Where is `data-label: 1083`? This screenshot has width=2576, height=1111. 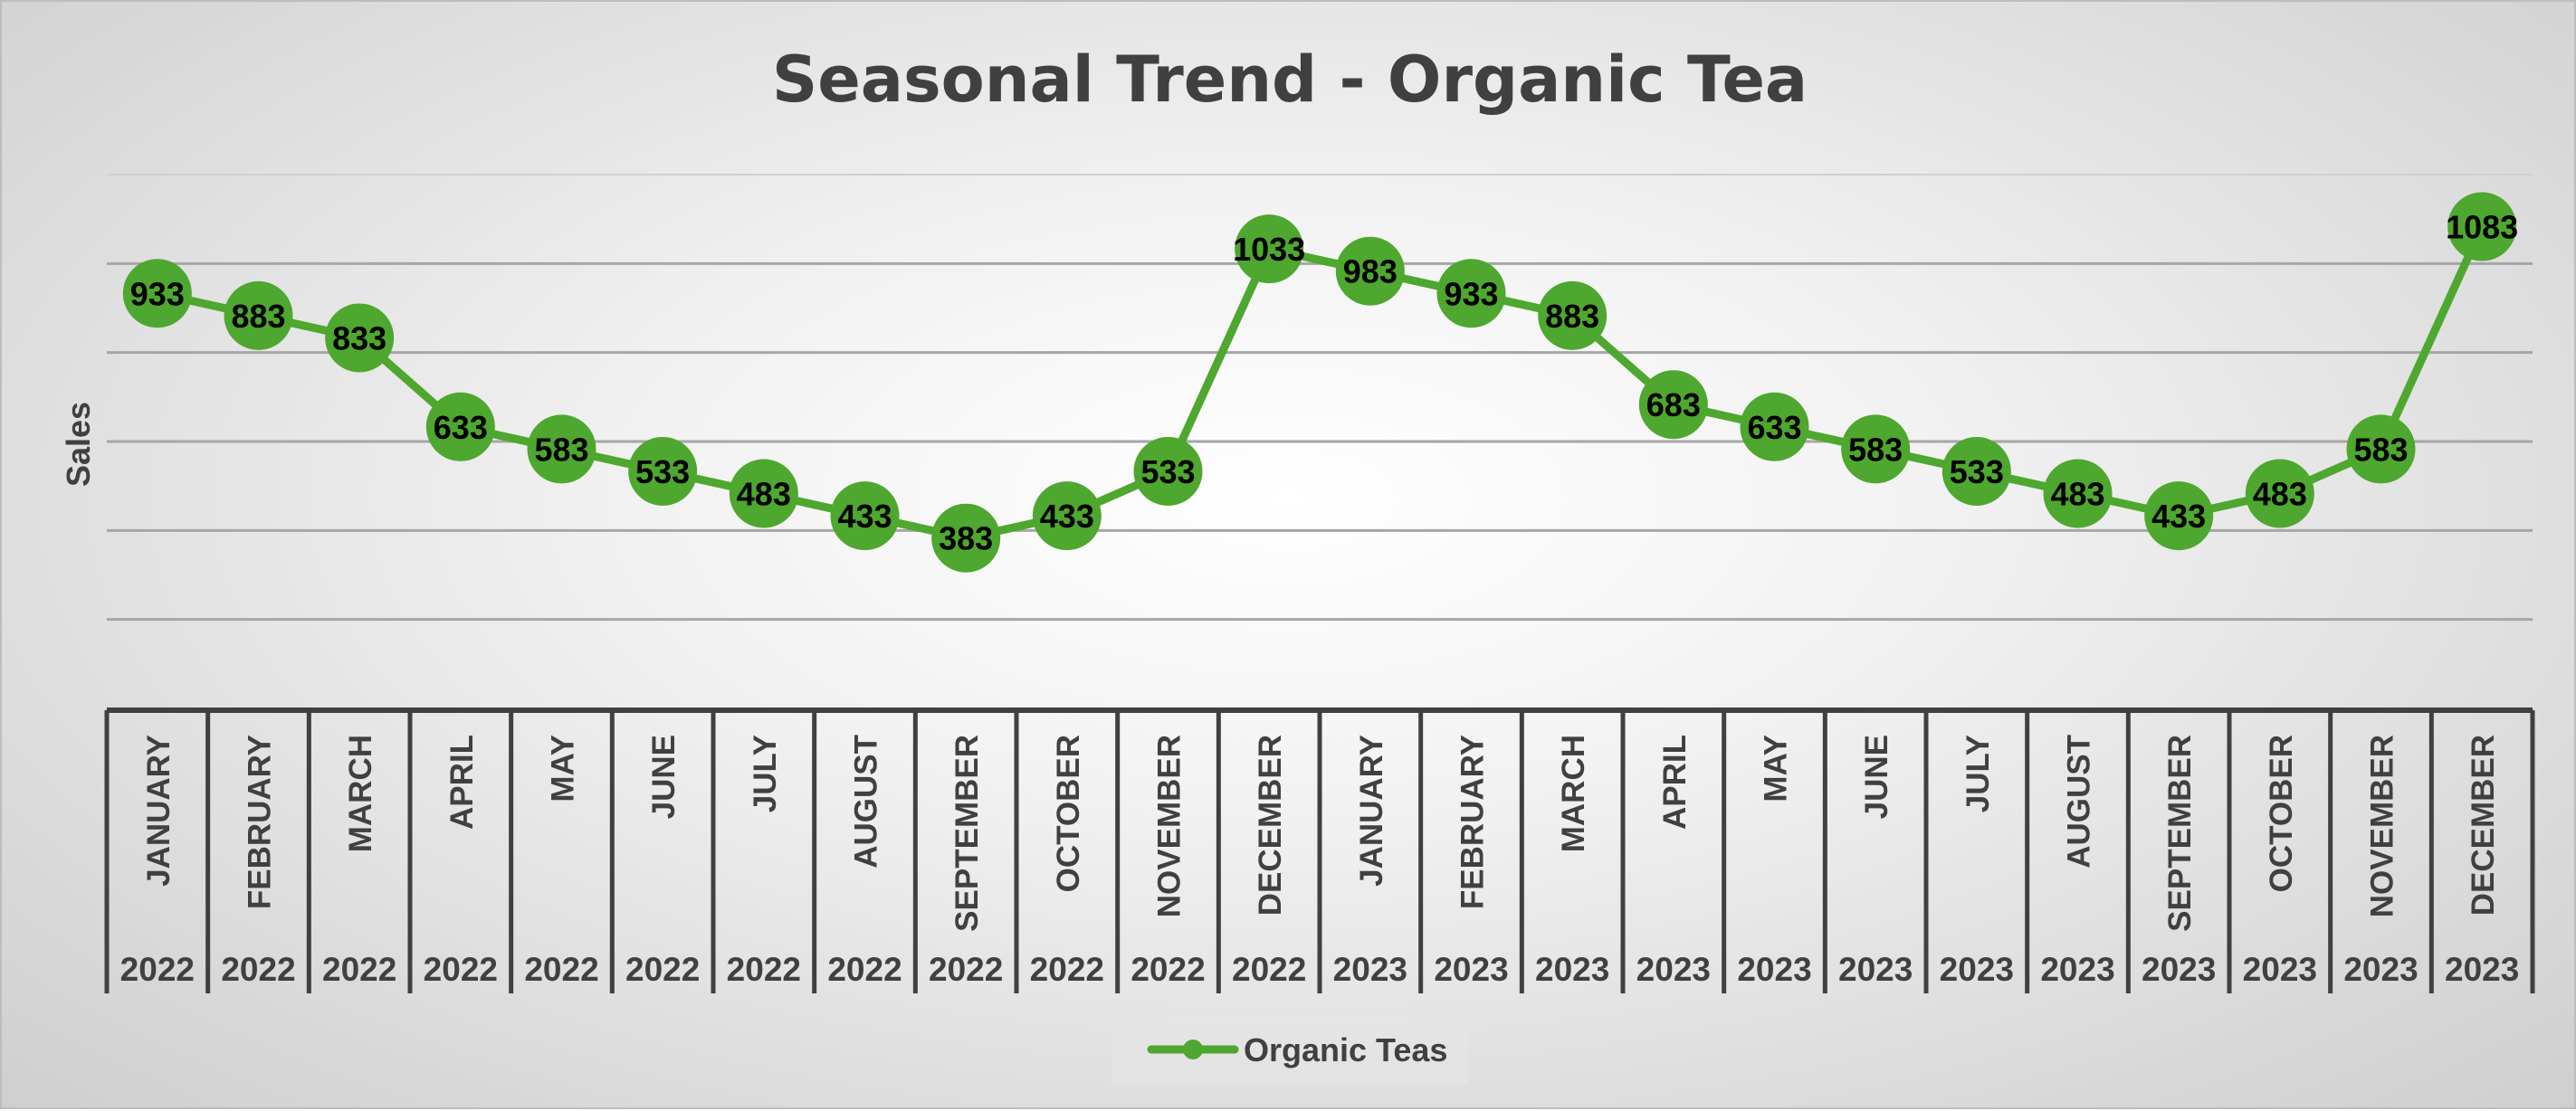 data-label: 1083 is located at coordinates (2482, 227).